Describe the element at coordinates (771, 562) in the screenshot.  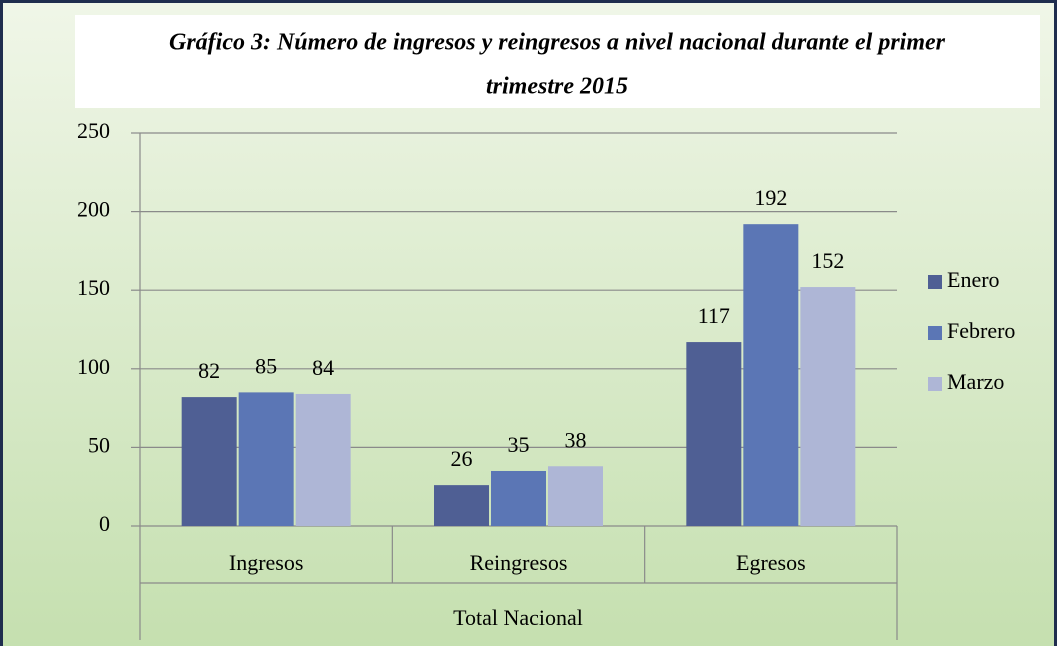
I see `x-tick-label: Egresos` at that location.